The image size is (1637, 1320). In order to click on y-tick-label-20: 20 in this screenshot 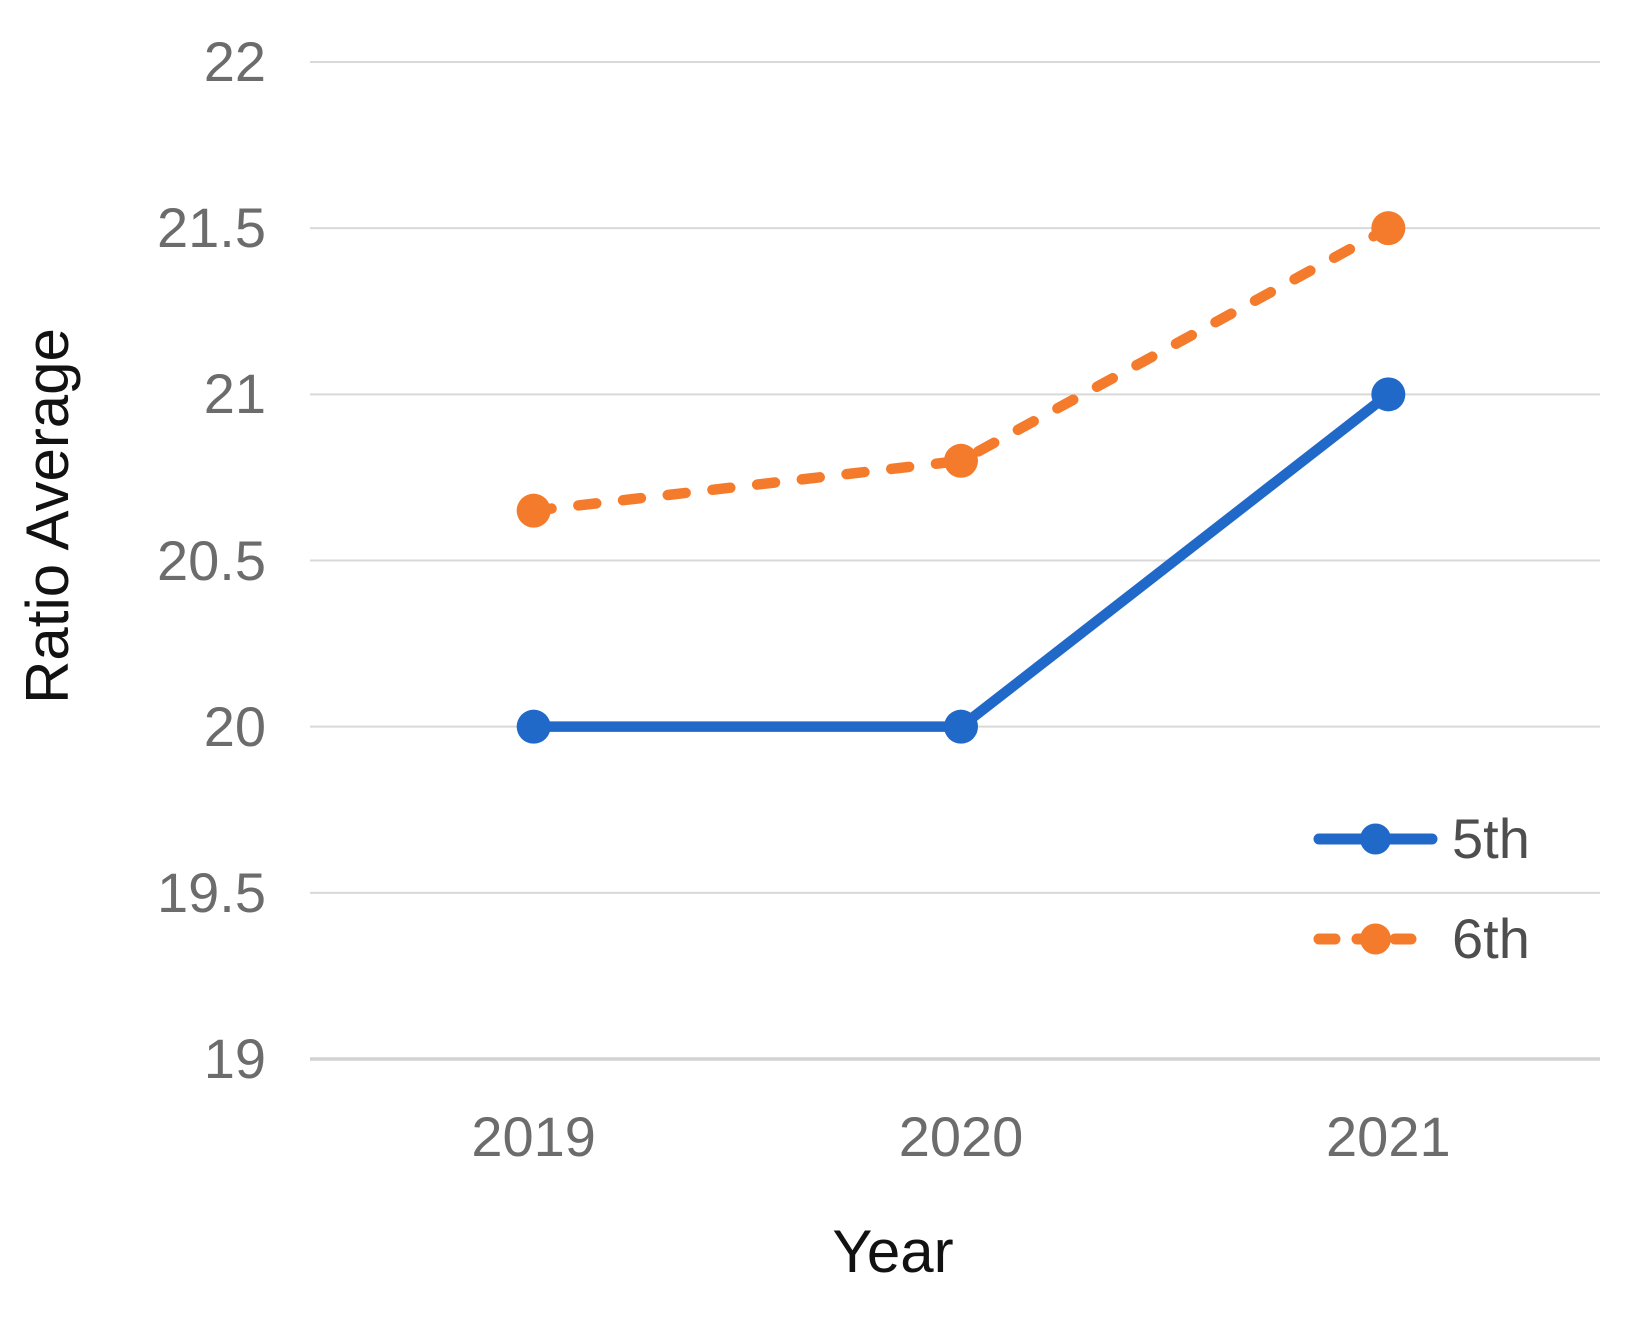, I will do `click(234, 726)`.